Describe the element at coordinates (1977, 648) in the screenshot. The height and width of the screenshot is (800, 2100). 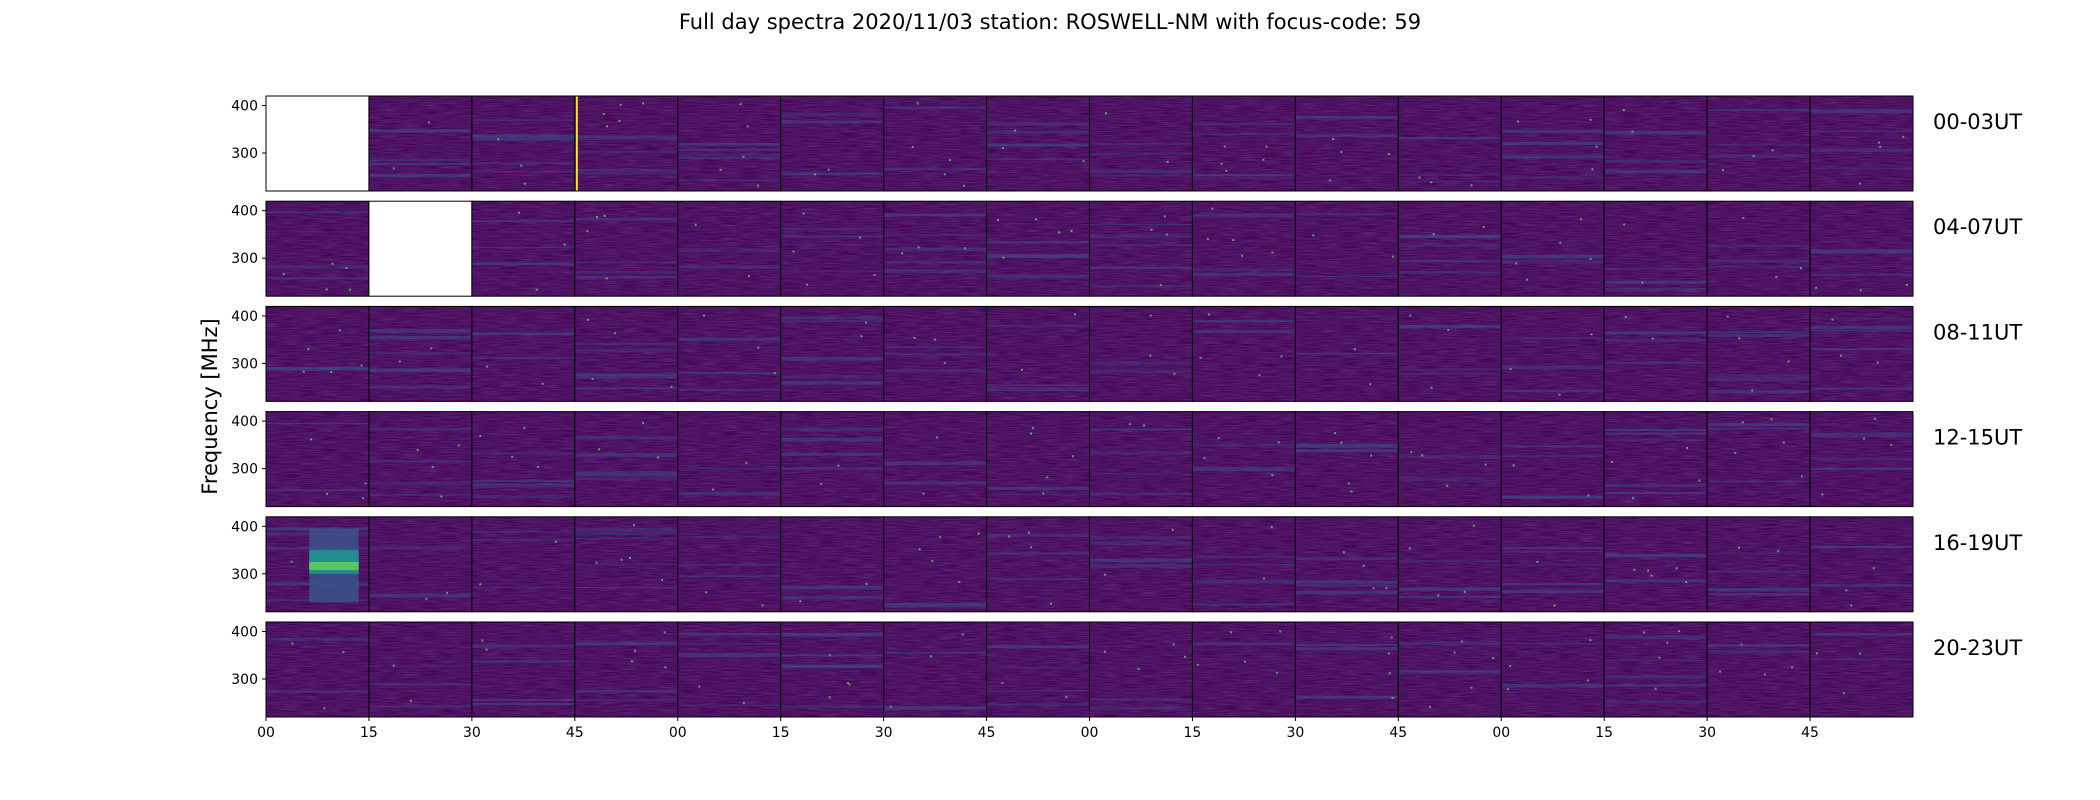
I see `row-label: 20-23UT` at that location.